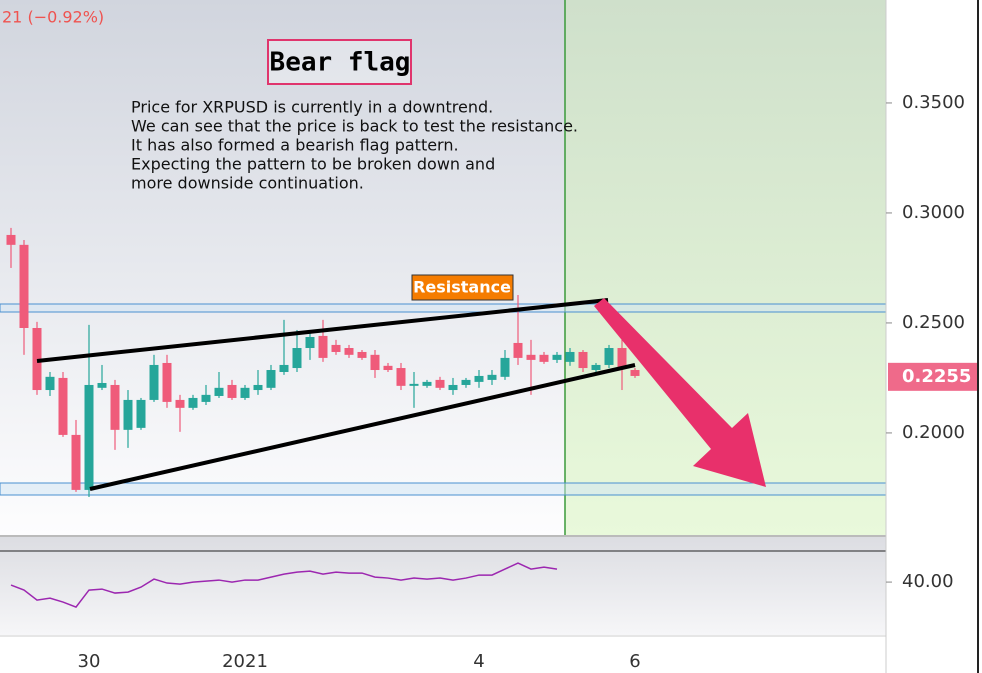 Image resolution: width=982 pixels, height=673 pixels. What do you see at coordinates (284, 585) in the screenshot?
I see `rsi-line` at bounding box center [284, 585].